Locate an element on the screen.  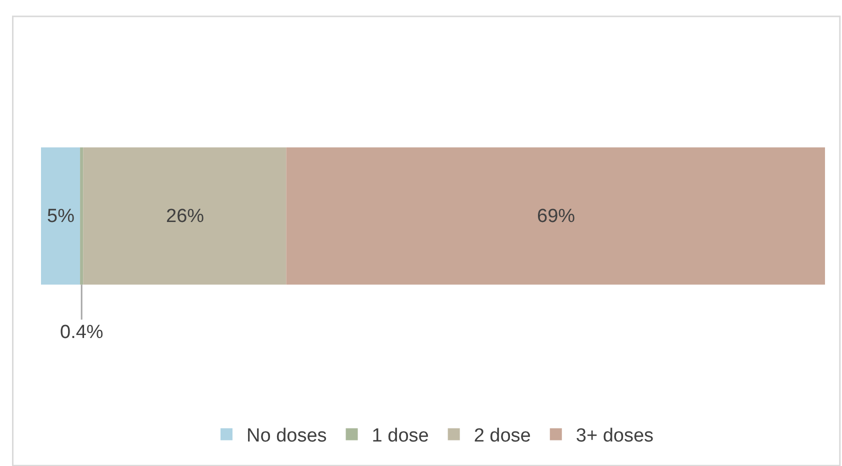
legend-label: 1 dose is located at coordinates (400, 436).